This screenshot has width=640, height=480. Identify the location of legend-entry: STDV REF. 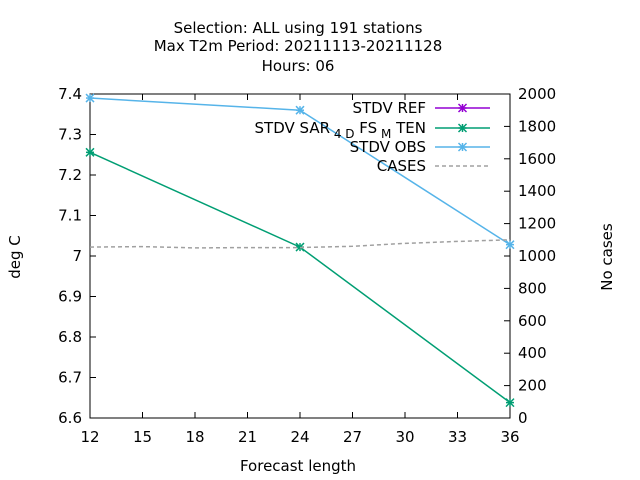
(421, 108).